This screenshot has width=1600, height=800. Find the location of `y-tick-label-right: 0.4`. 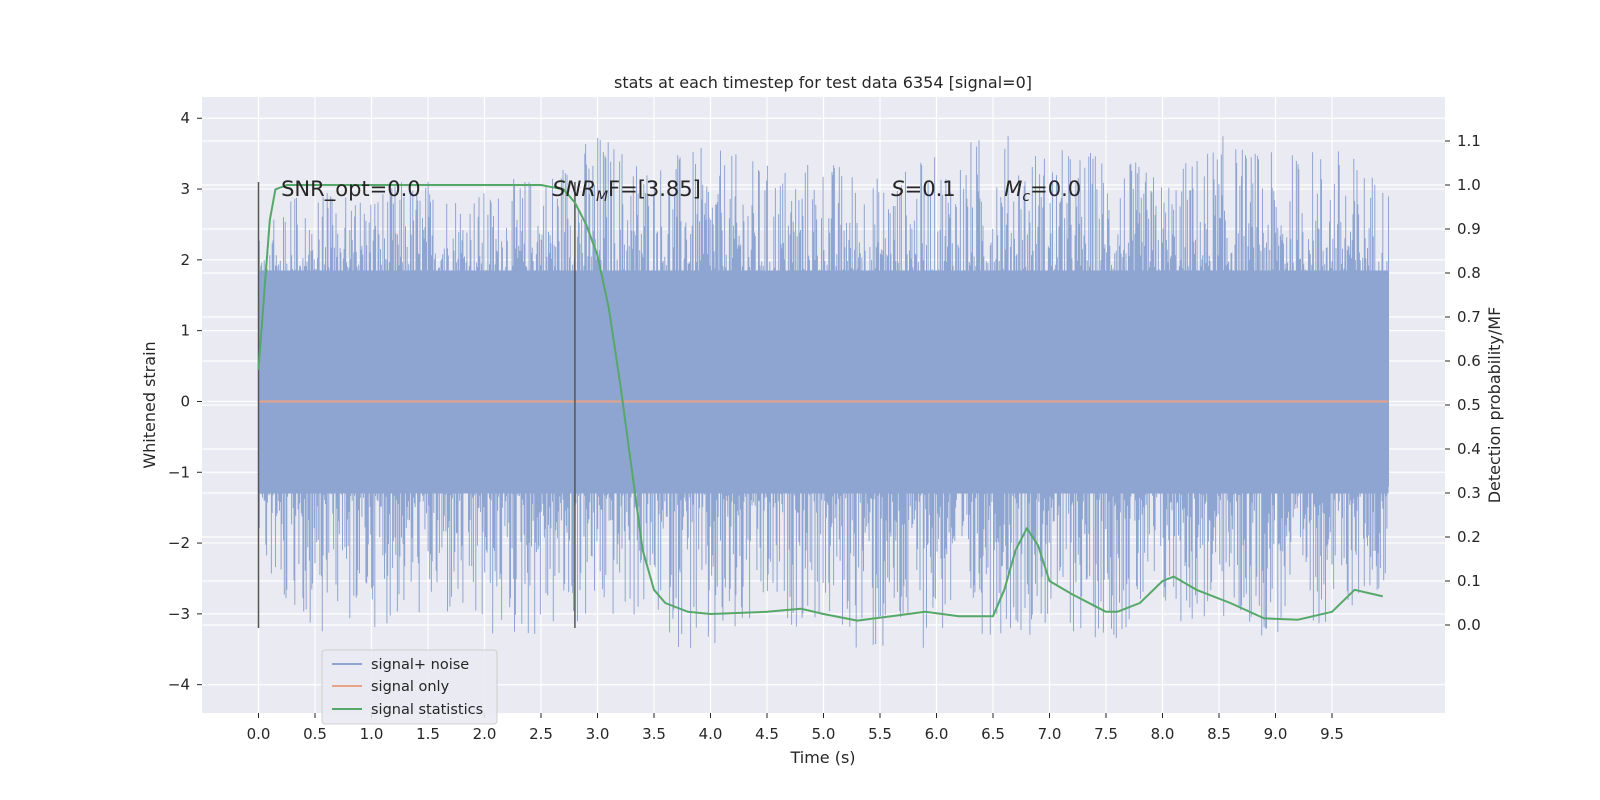

y-tick-label-right: 0.4 is located at coordinates (1469, 449).